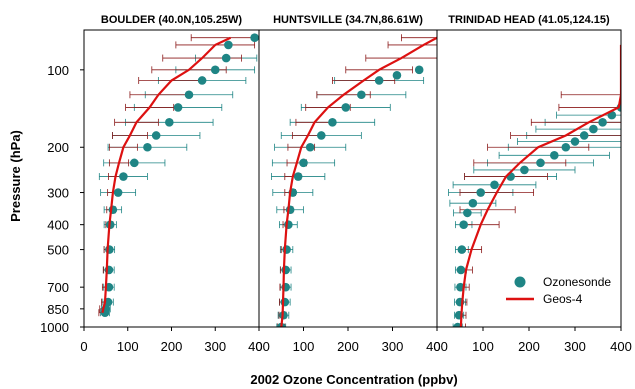 The width and height of the screenshot is (635, 389). What do you see at coordinates (558, 290) in the screenshot?
I see `legend: Ozonesonde Geos-4` at bounding box center [558, 290].